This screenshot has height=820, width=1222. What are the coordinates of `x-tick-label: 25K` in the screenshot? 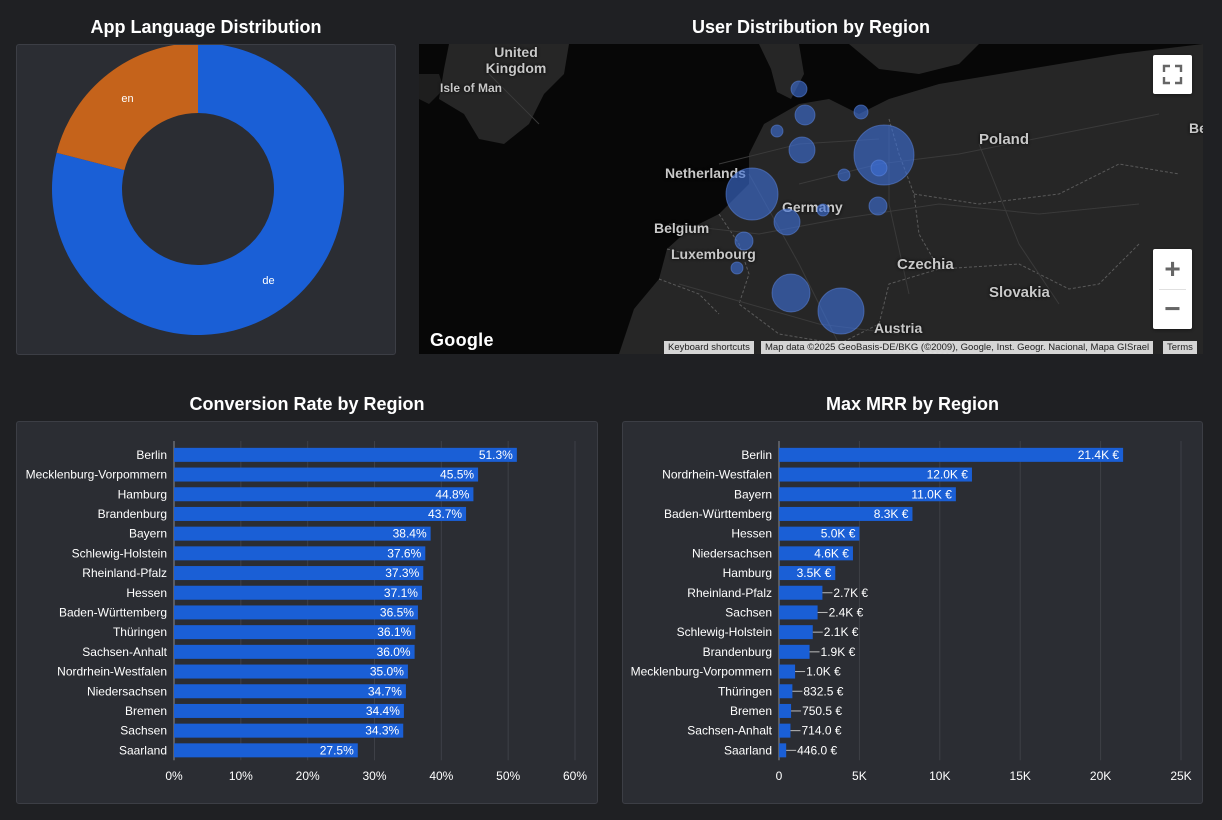 It's located at (1180, 776).